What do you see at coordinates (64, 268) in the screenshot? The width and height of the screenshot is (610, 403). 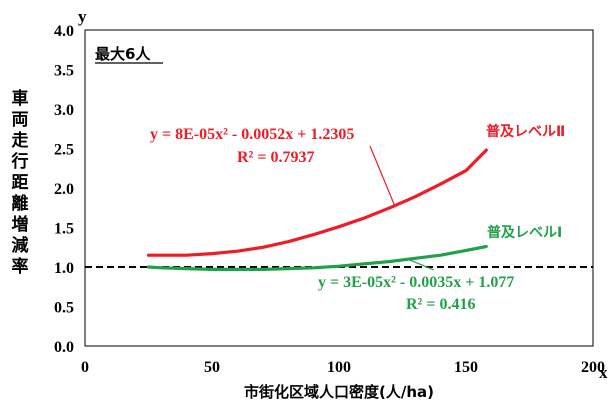 I see `y-tick-label-2: 1.0` at bounding box center [64, 268].